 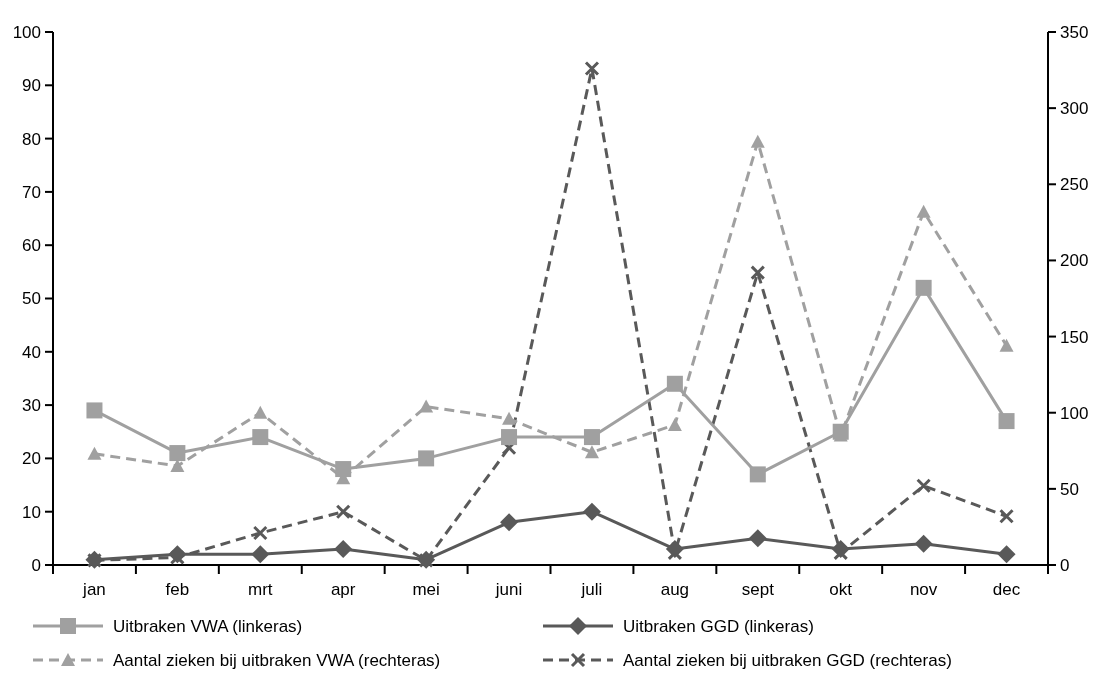 I want to click on x-tick-label: juni, so click(x=508, y=589).